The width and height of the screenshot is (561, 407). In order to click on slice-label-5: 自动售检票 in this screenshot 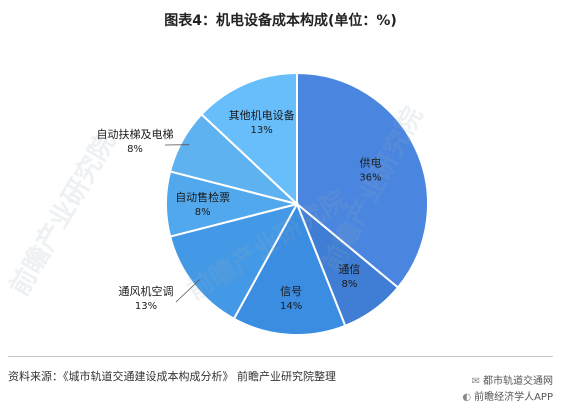, I will do `click(202, 197)`.